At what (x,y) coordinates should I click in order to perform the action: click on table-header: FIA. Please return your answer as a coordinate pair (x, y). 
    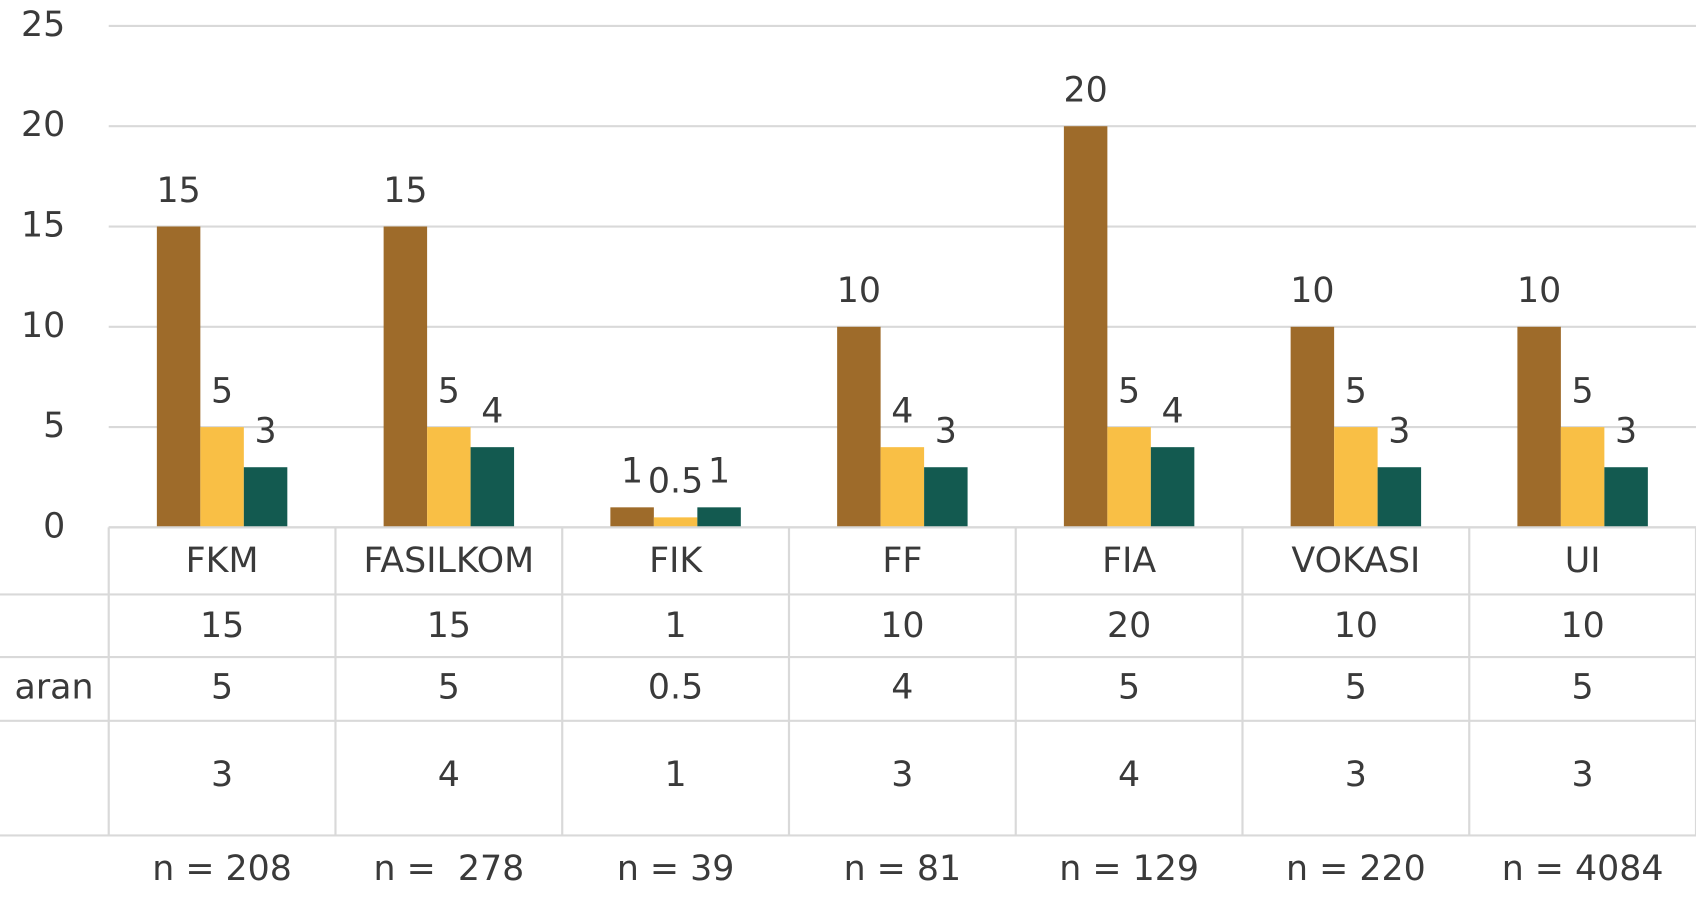
    Looking at the image, I should click on (1129, 561).